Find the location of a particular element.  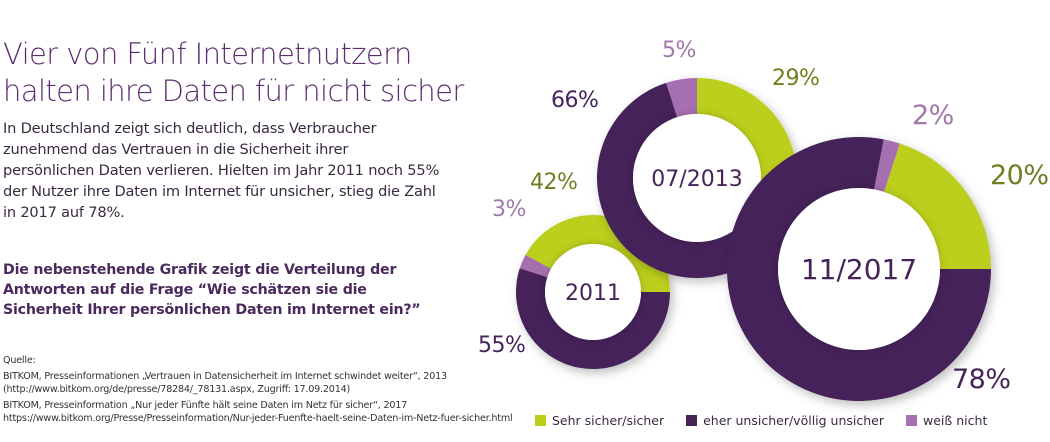

legend-label: eher unsicher/völlig unsicher is located at coordinates (794, 420).